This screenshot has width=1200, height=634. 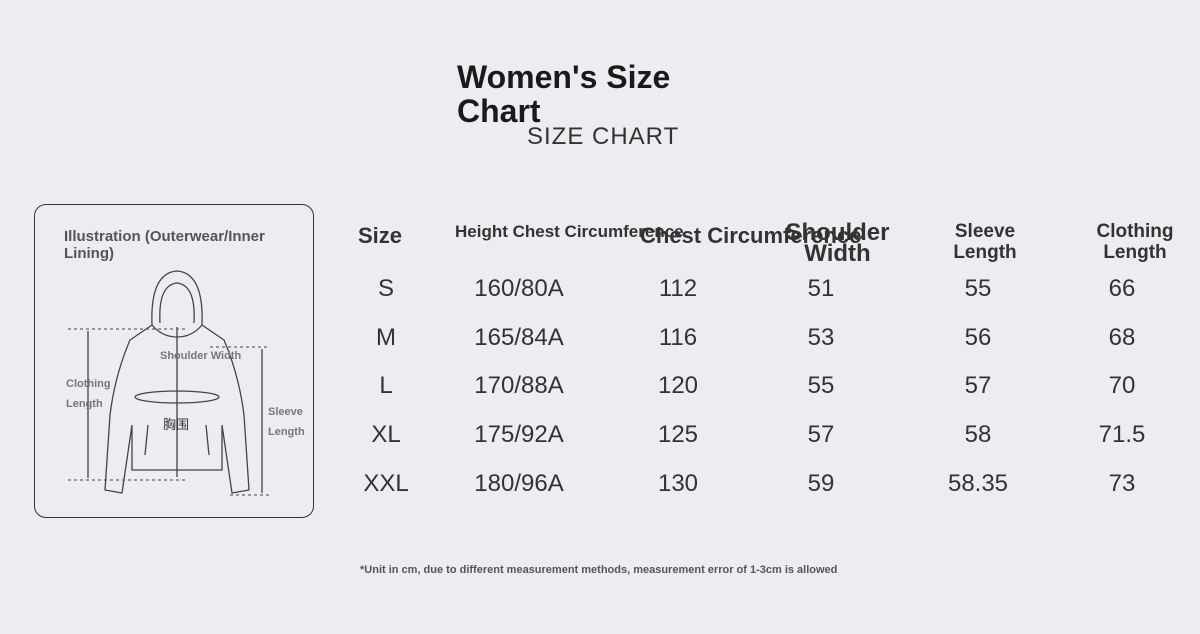 What do you see at coordinates (286, 422) in the screenshot?
I see `sleeve-label: Sleeve Length` at bounding box center [286, 422].